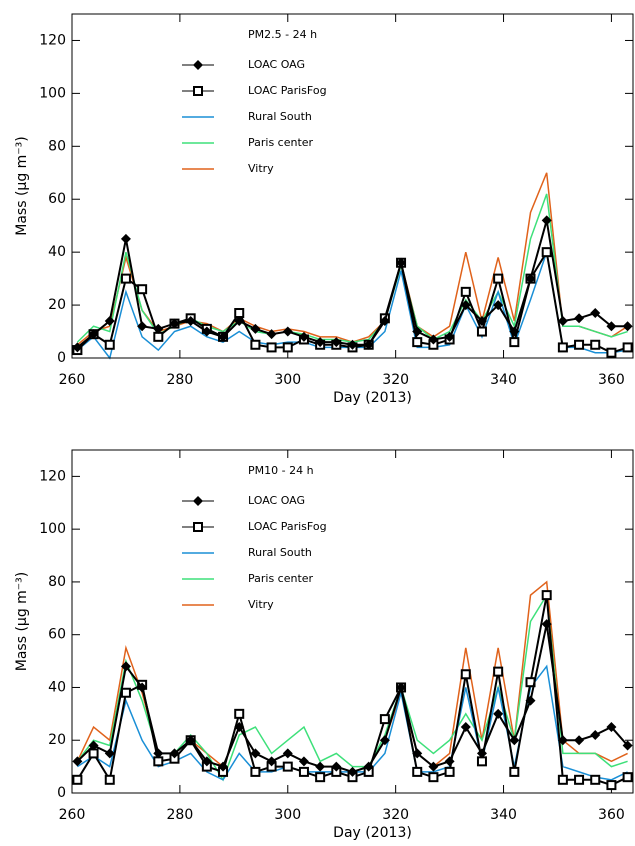 The height and width of the screenshot is (846, 635). I want to click on legend-label: Vitry, so click(261, 604).